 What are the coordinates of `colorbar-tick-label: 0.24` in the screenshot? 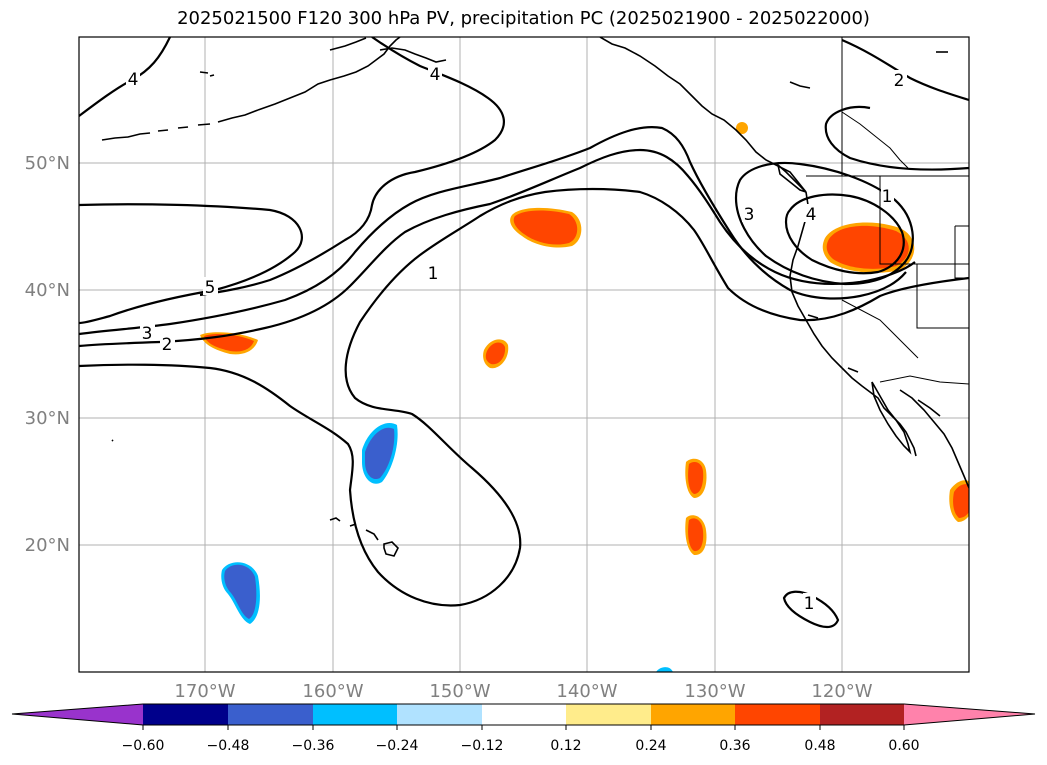 It's located at (650, 746).